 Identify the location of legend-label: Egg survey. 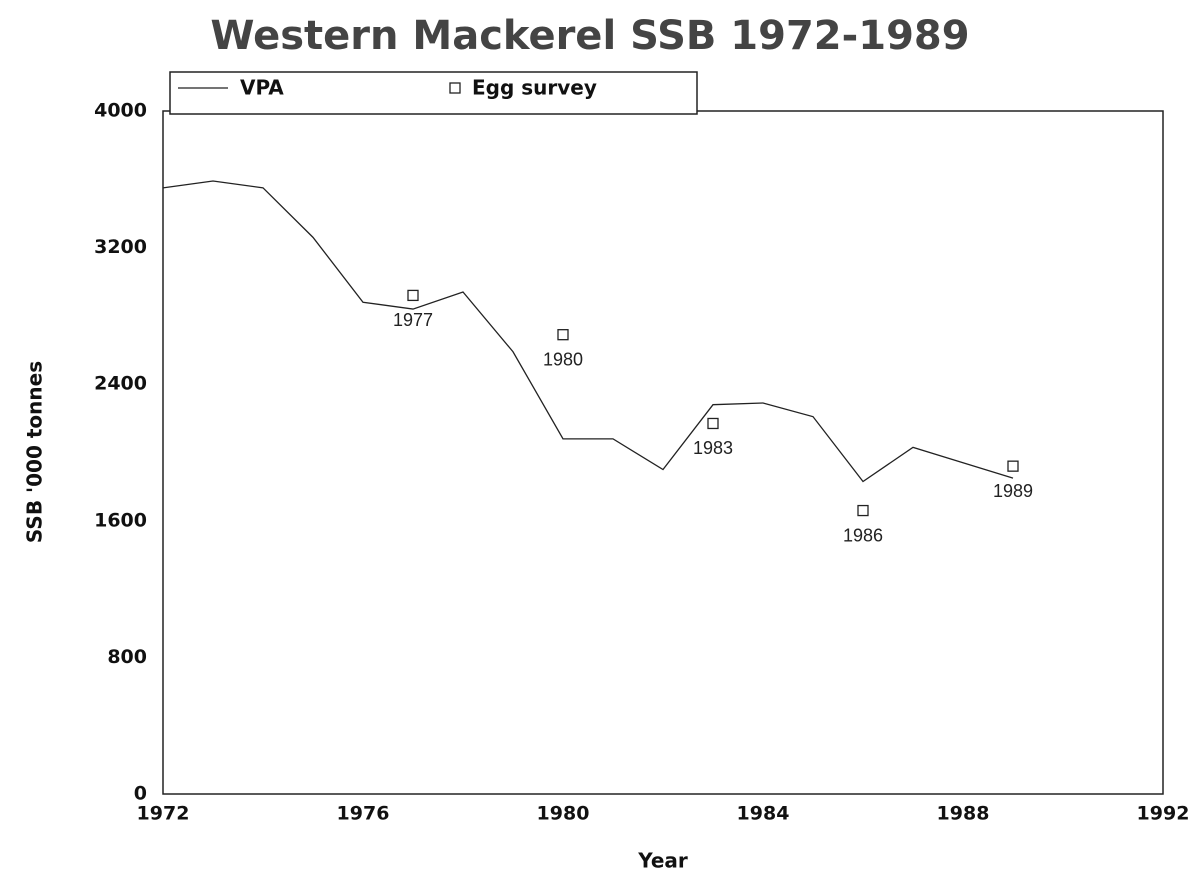
(534, 88).